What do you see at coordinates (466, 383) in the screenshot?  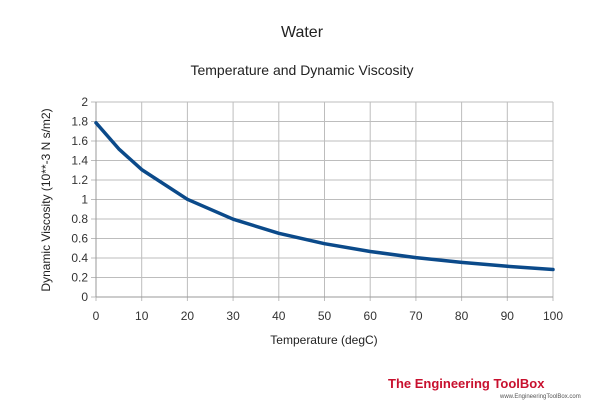 I see `logo-text: The Engineering ToolBox` at bounding box center [466, 383].